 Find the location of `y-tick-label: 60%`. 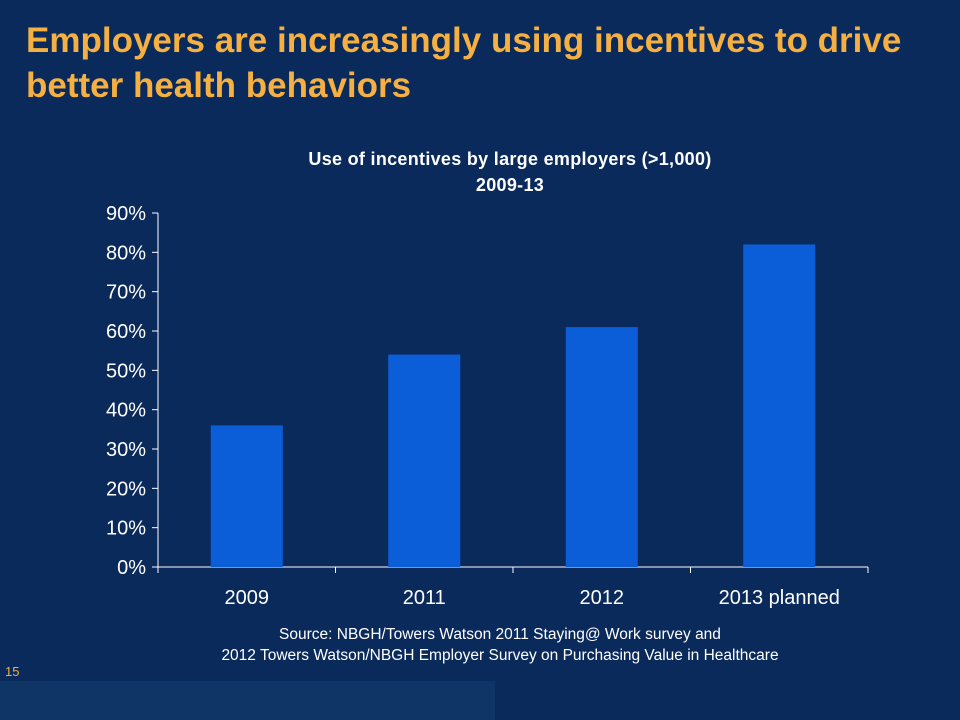

y-tick-label: 60% is located at coordinates (126, 332).